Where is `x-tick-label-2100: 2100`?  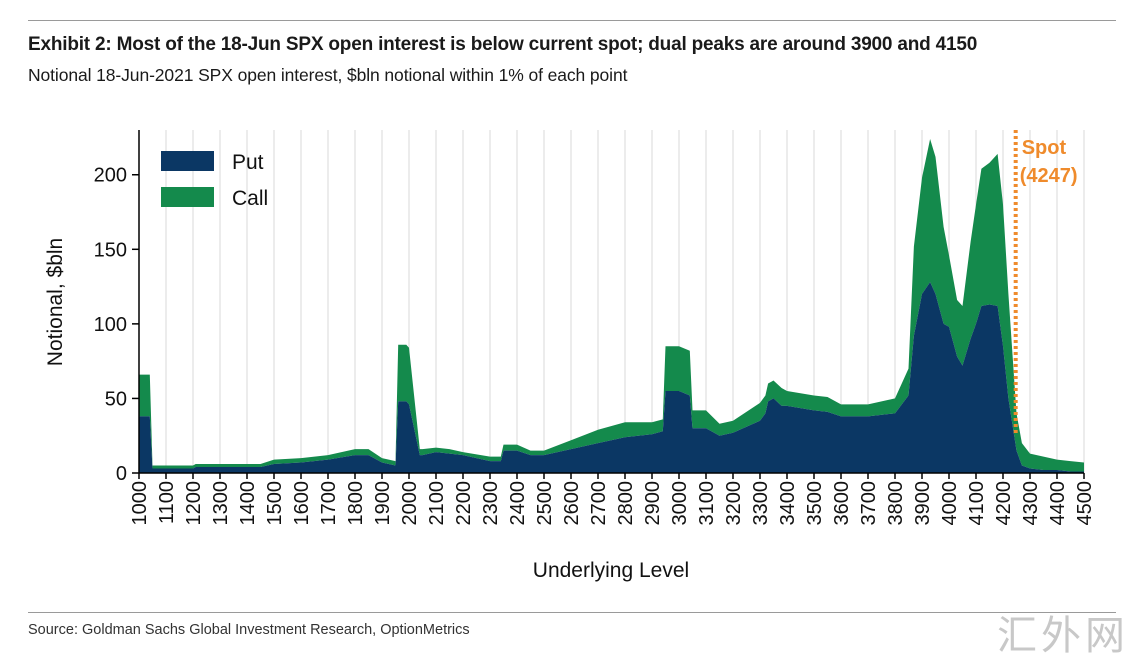 x-tick-label-2100: 2100 is located at coordinates (437, 503).